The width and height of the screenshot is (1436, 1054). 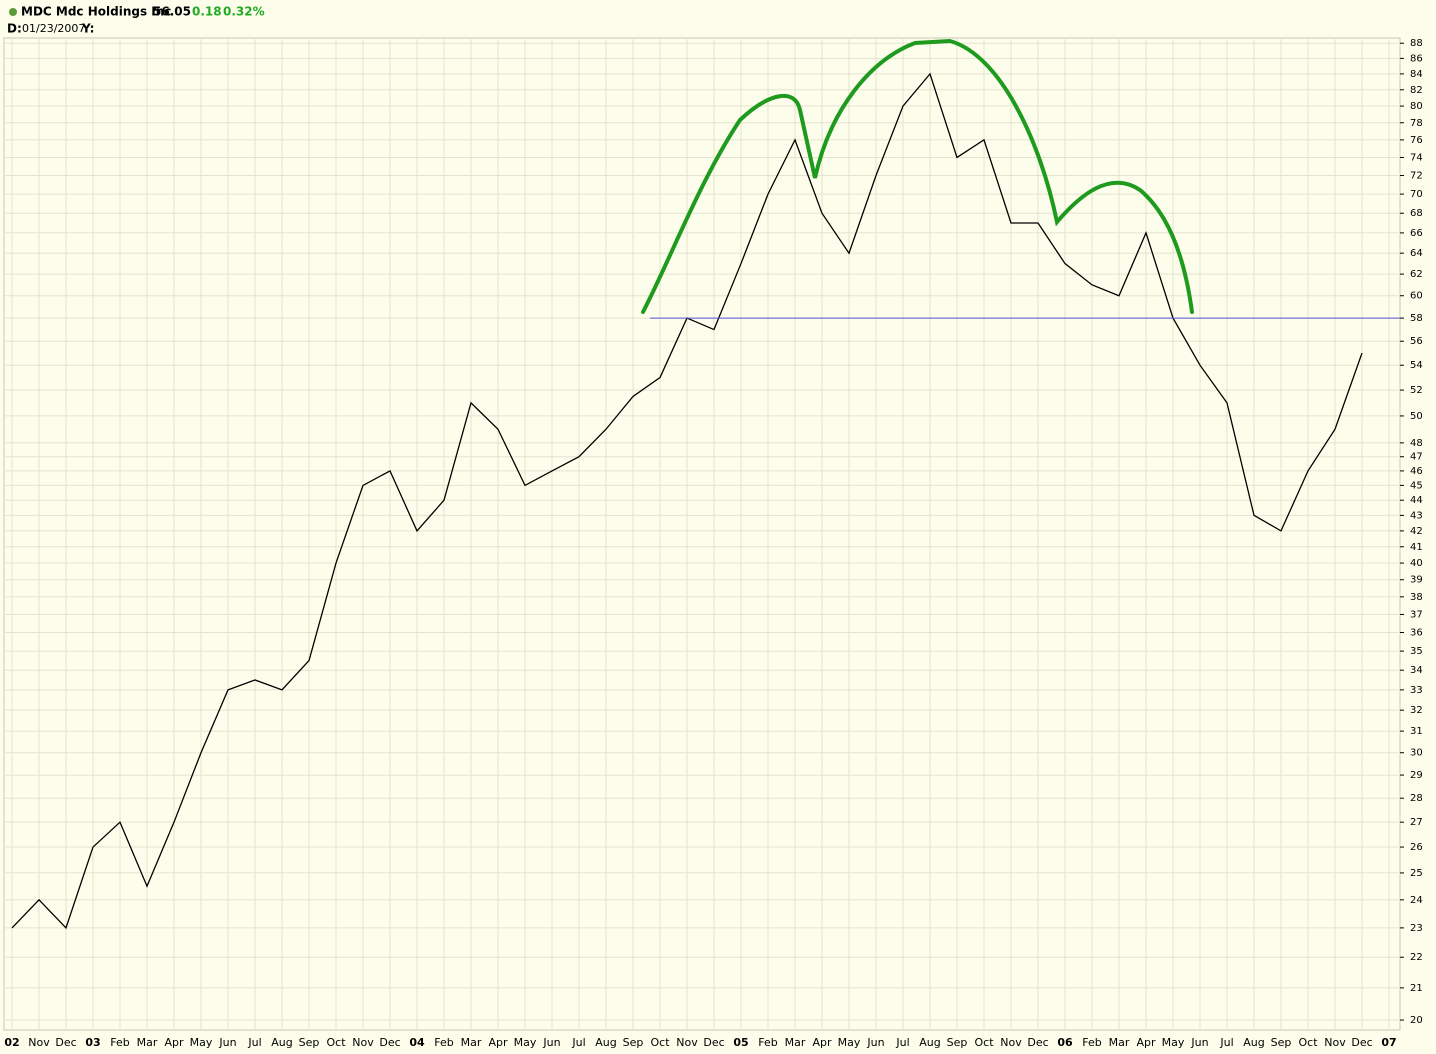 What do you see at coordinates (13, 12) in the screenshot?
I see `status-icon` at bounding box center [13, 12].